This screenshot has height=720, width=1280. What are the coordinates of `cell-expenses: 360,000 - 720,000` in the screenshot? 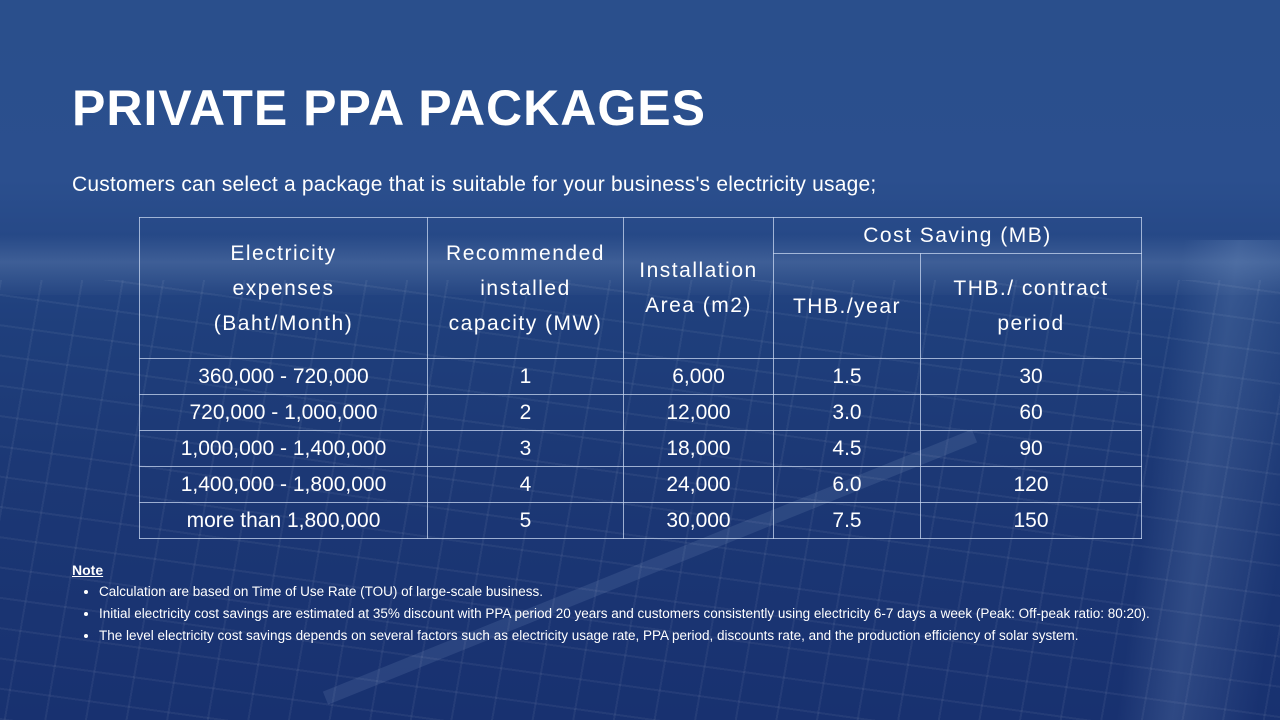 It's located at (283, 376).